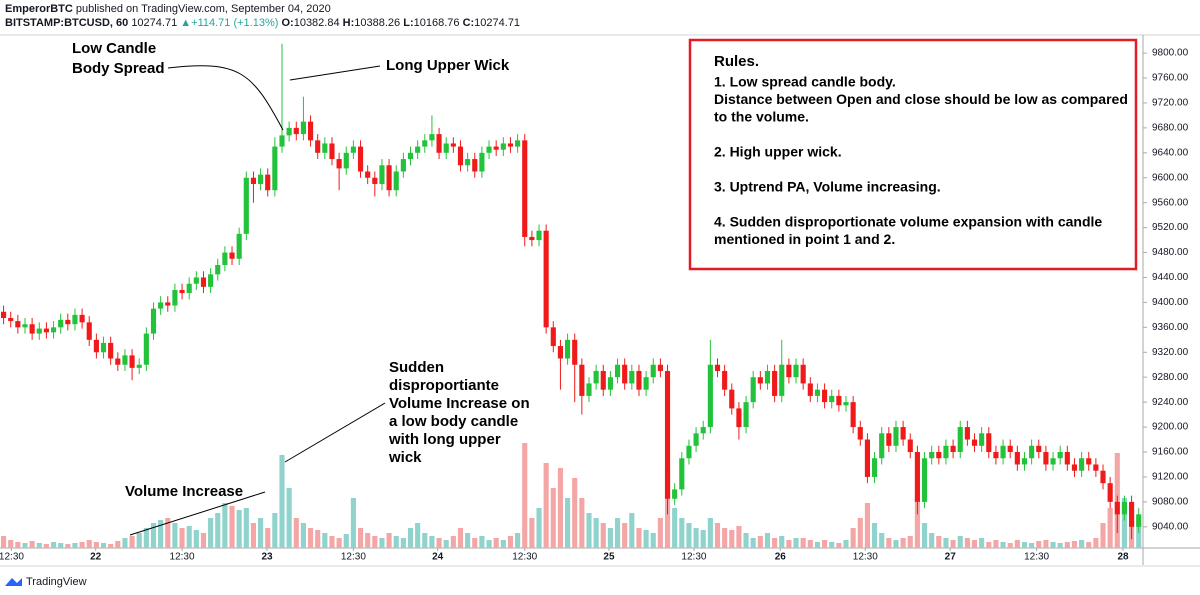 This screenshot has width=1200, height=595. What do you see at coordinates (444, 385) in the screenshot?
I see `sudden-note: disproportiante` at bounding box center [444, 385].